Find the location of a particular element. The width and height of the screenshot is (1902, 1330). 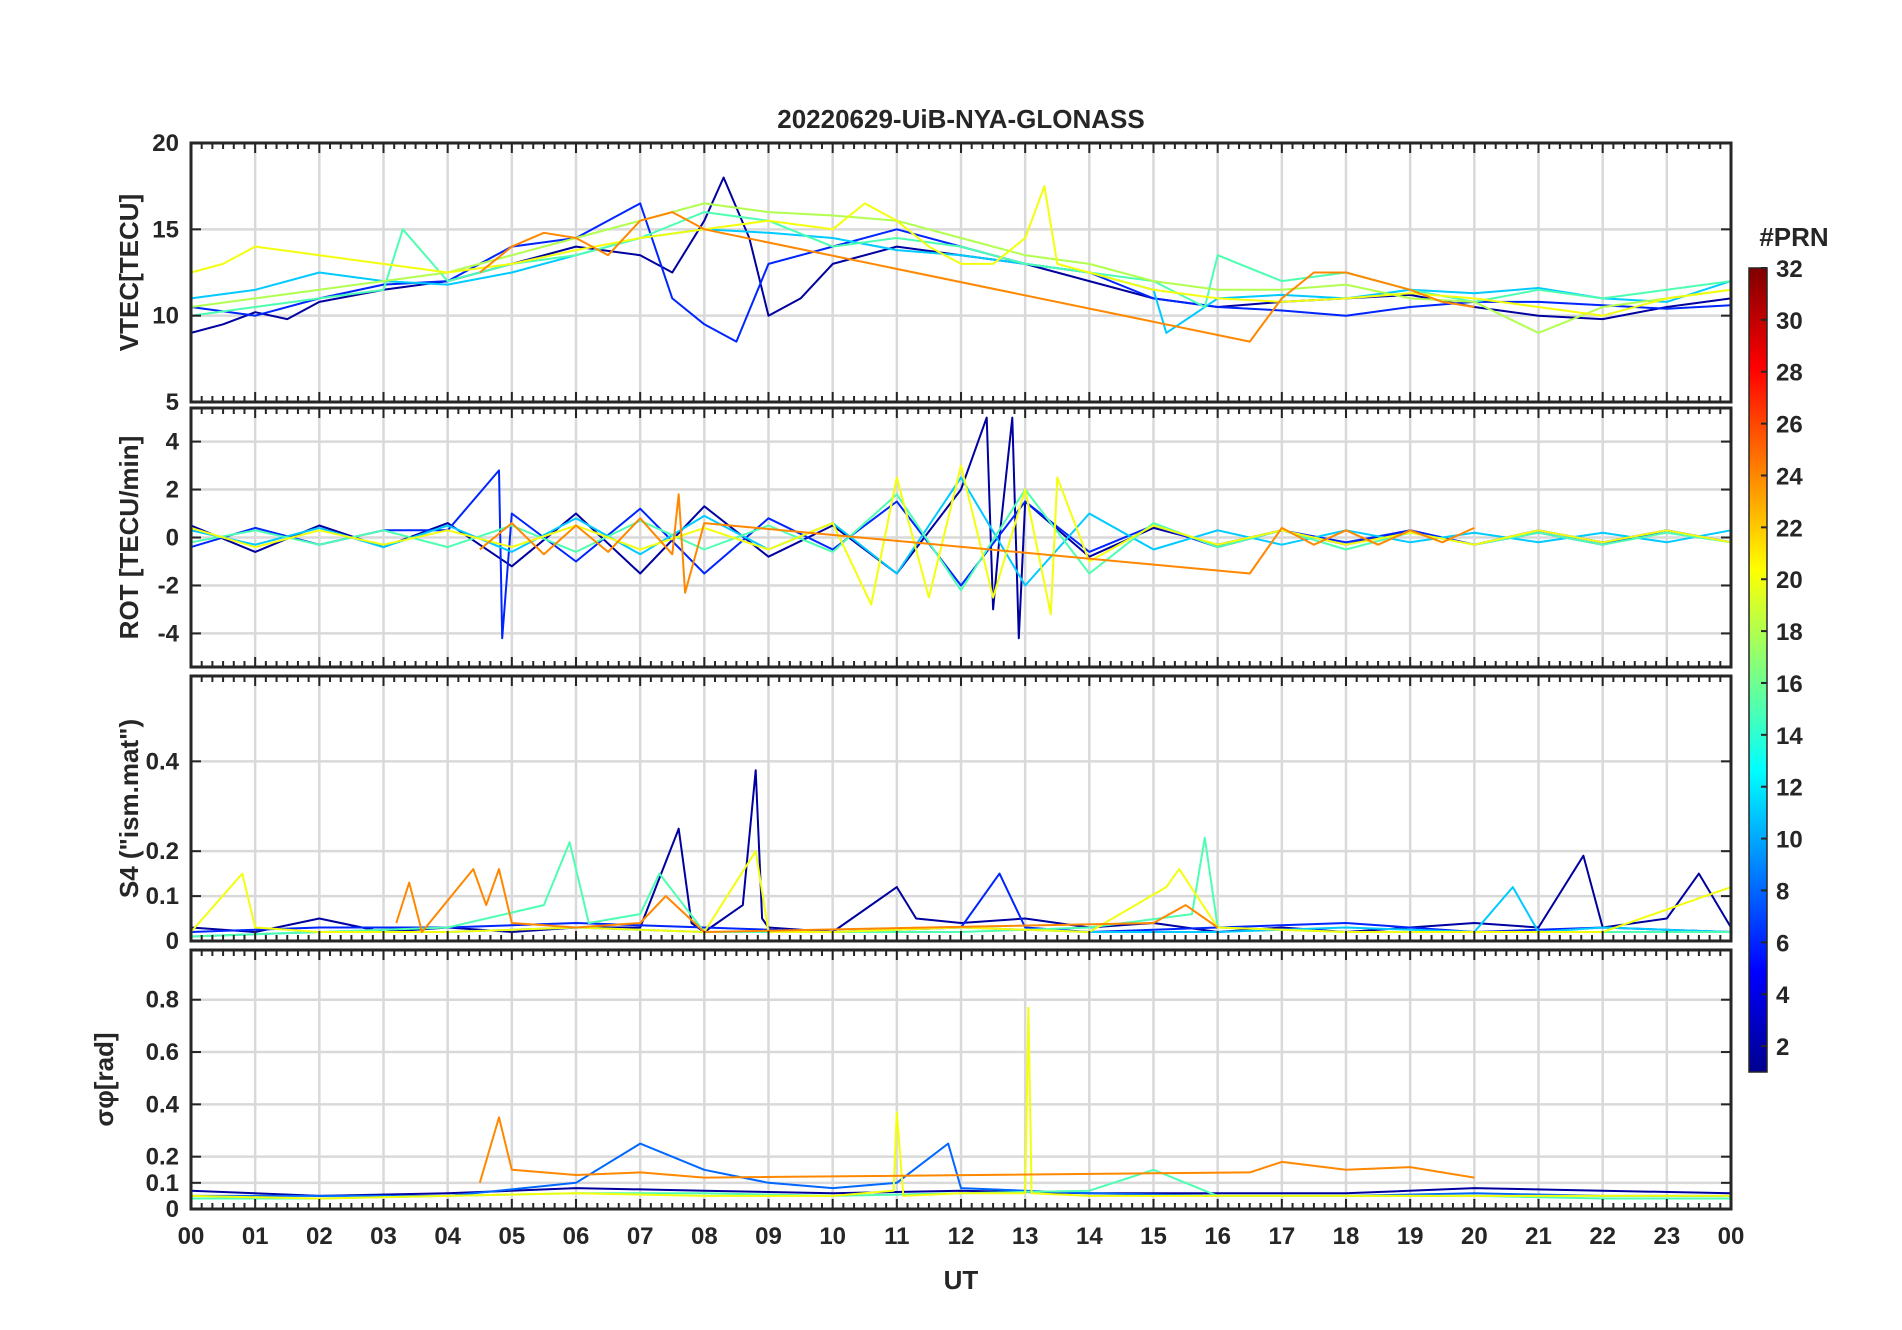

colorbar-tick-label: 24 is located at coordinates (1789, 476).